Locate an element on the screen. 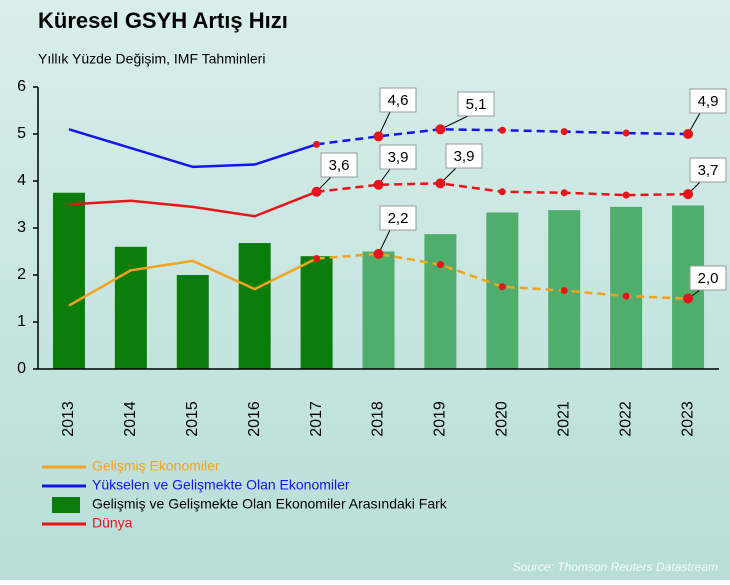  x-tick-label: 2015 is located at coordinates (192, 419).